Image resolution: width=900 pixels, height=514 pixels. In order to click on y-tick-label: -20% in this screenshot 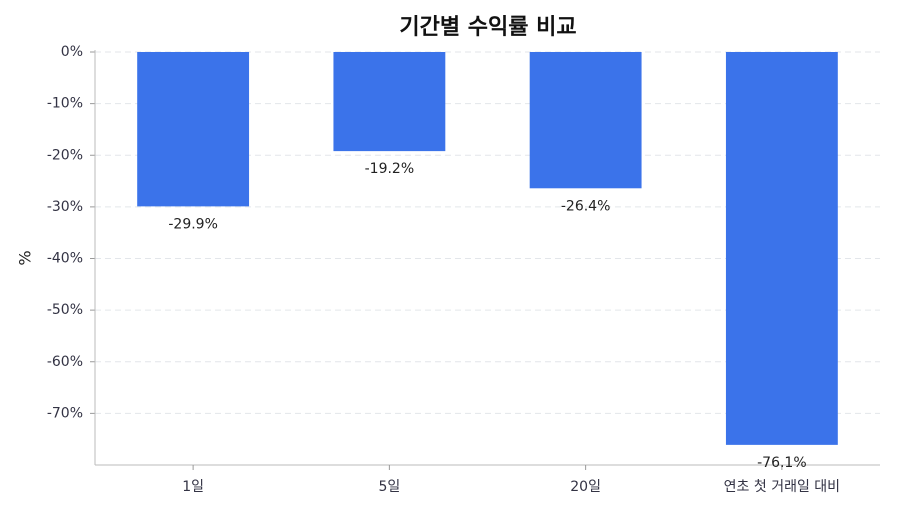, I will do `click(65, 155)`.